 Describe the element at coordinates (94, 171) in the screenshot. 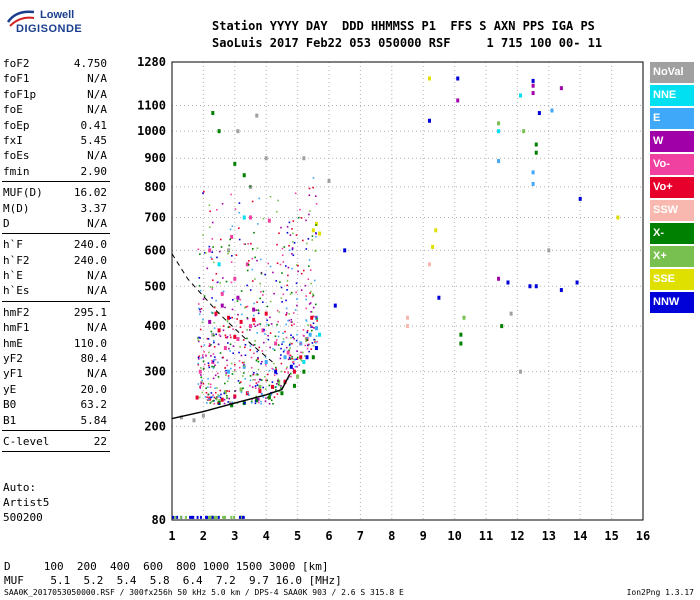

I see `param-value: 2.90` at that location.